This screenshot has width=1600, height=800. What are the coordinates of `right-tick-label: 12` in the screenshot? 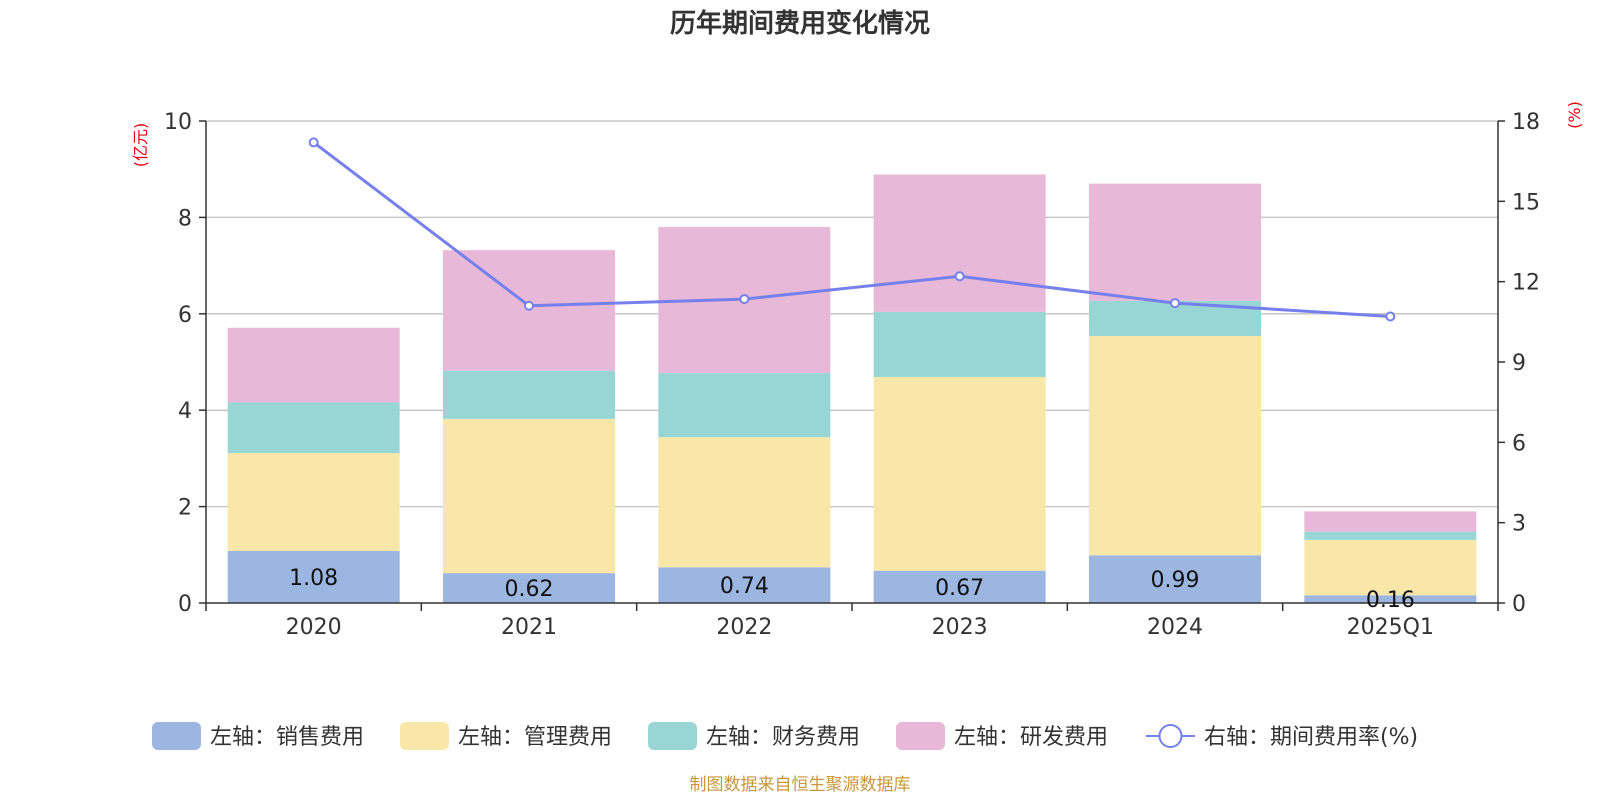 It's located at (1526, 283).